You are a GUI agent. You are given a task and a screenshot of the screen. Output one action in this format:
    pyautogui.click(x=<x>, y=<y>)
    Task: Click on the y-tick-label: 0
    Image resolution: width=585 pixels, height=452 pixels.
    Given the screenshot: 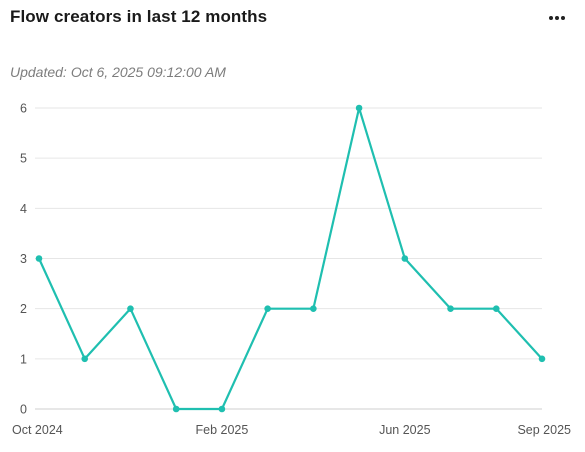 What is the action you would take?
    pyautogui.click(x=23, y=410)
    